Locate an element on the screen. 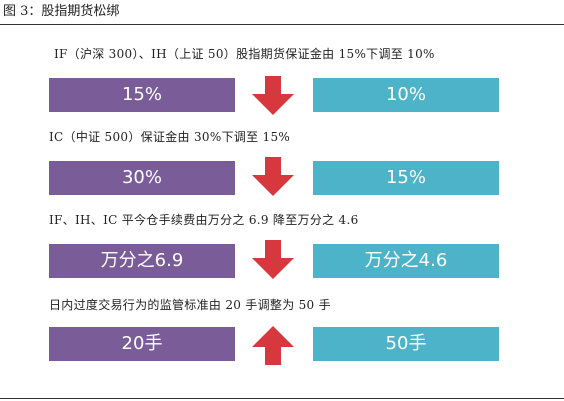 This screenshot has width=564, height=401. row-2-after-box: 15% is located at coordinates (406, 178).